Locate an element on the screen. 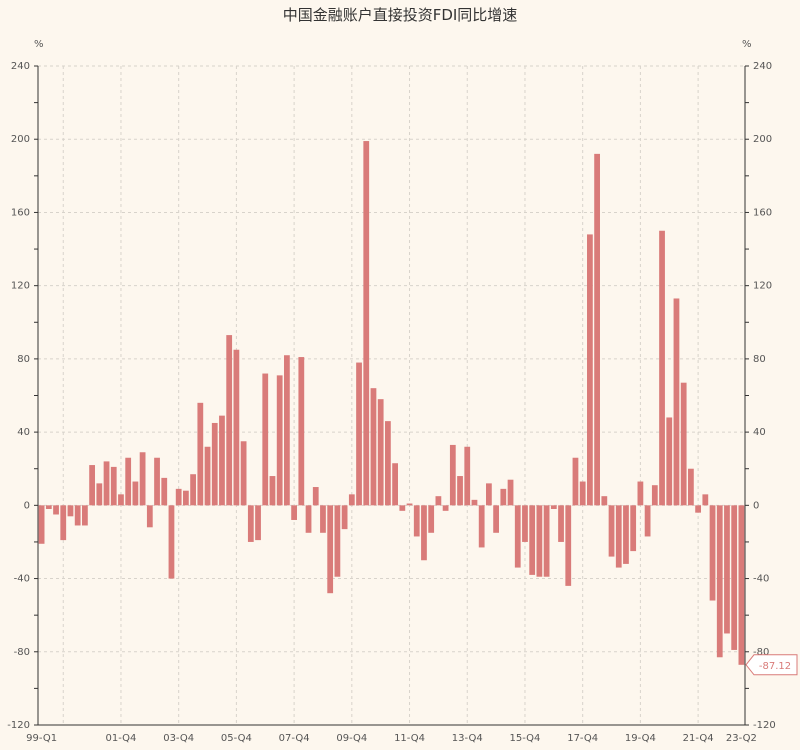 The width and height of the screenshot is (800, 750). y-tick-label-left: -80 is located at coordinates (22, 652).